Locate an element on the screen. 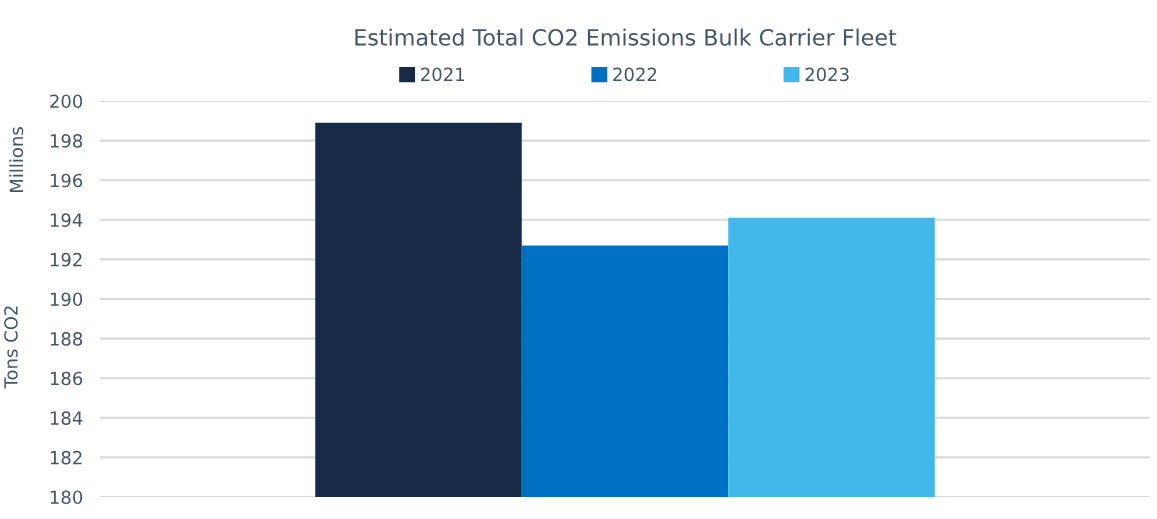 This screenshot has width=1157, height=519. y-tick-label: 188 is located at coordinates (66, 339).